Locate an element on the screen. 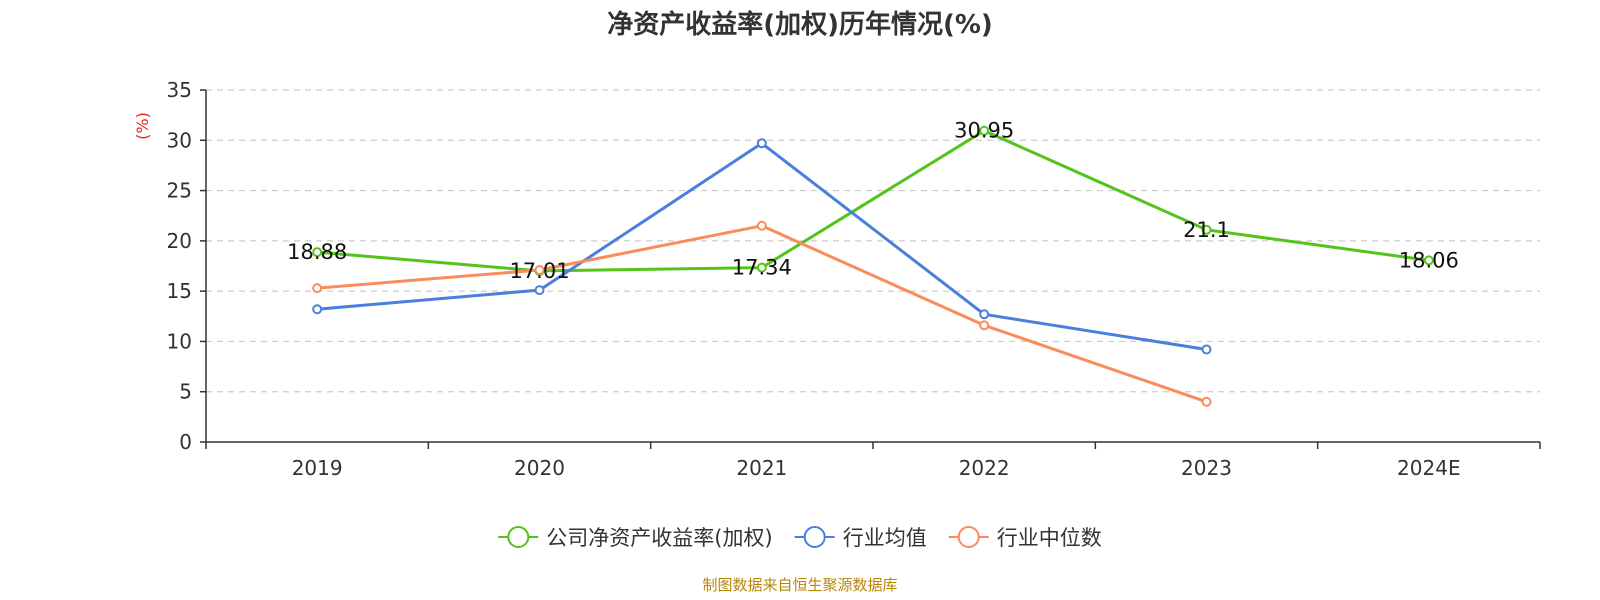  x-tick-label: 2022 is located at coordinates (984, 468).